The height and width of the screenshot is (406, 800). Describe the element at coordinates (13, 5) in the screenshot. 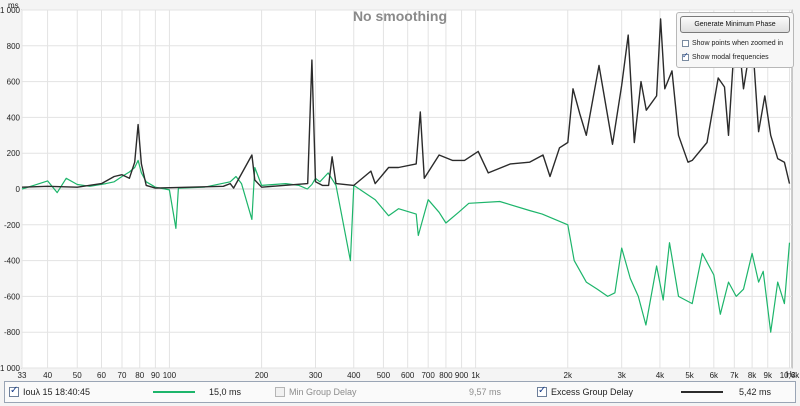

I see `y-unit-label: ms` at that location.